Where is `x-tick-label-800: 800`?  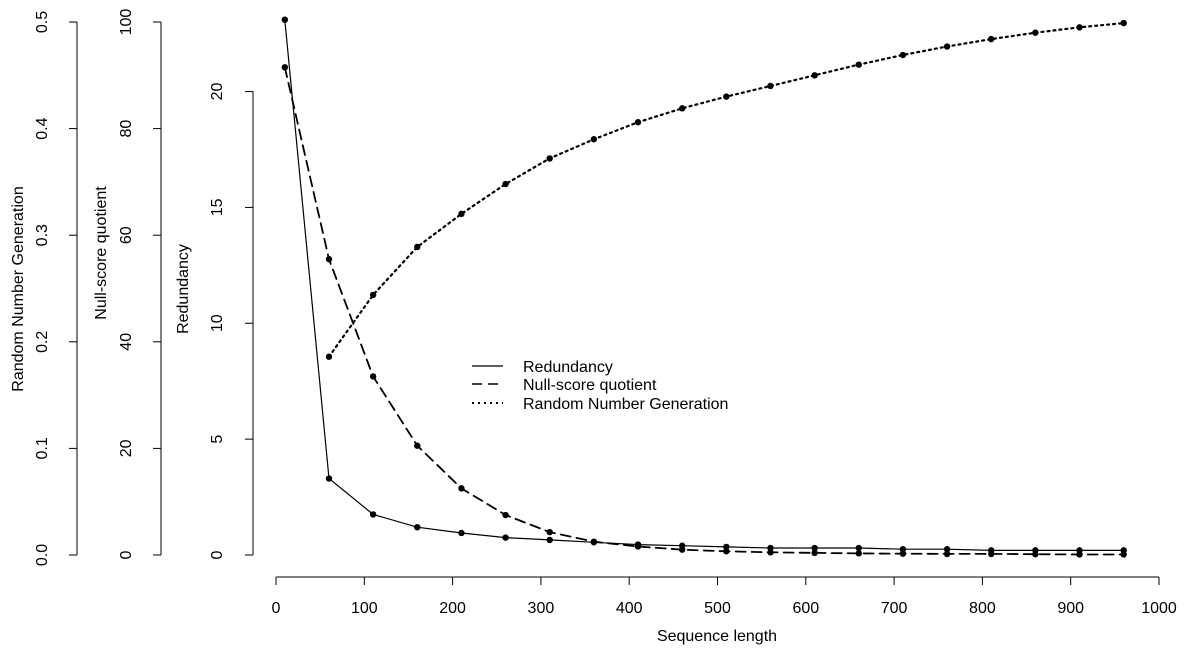 x-tick-label-800: 800 is located at coordinates (982, 608).